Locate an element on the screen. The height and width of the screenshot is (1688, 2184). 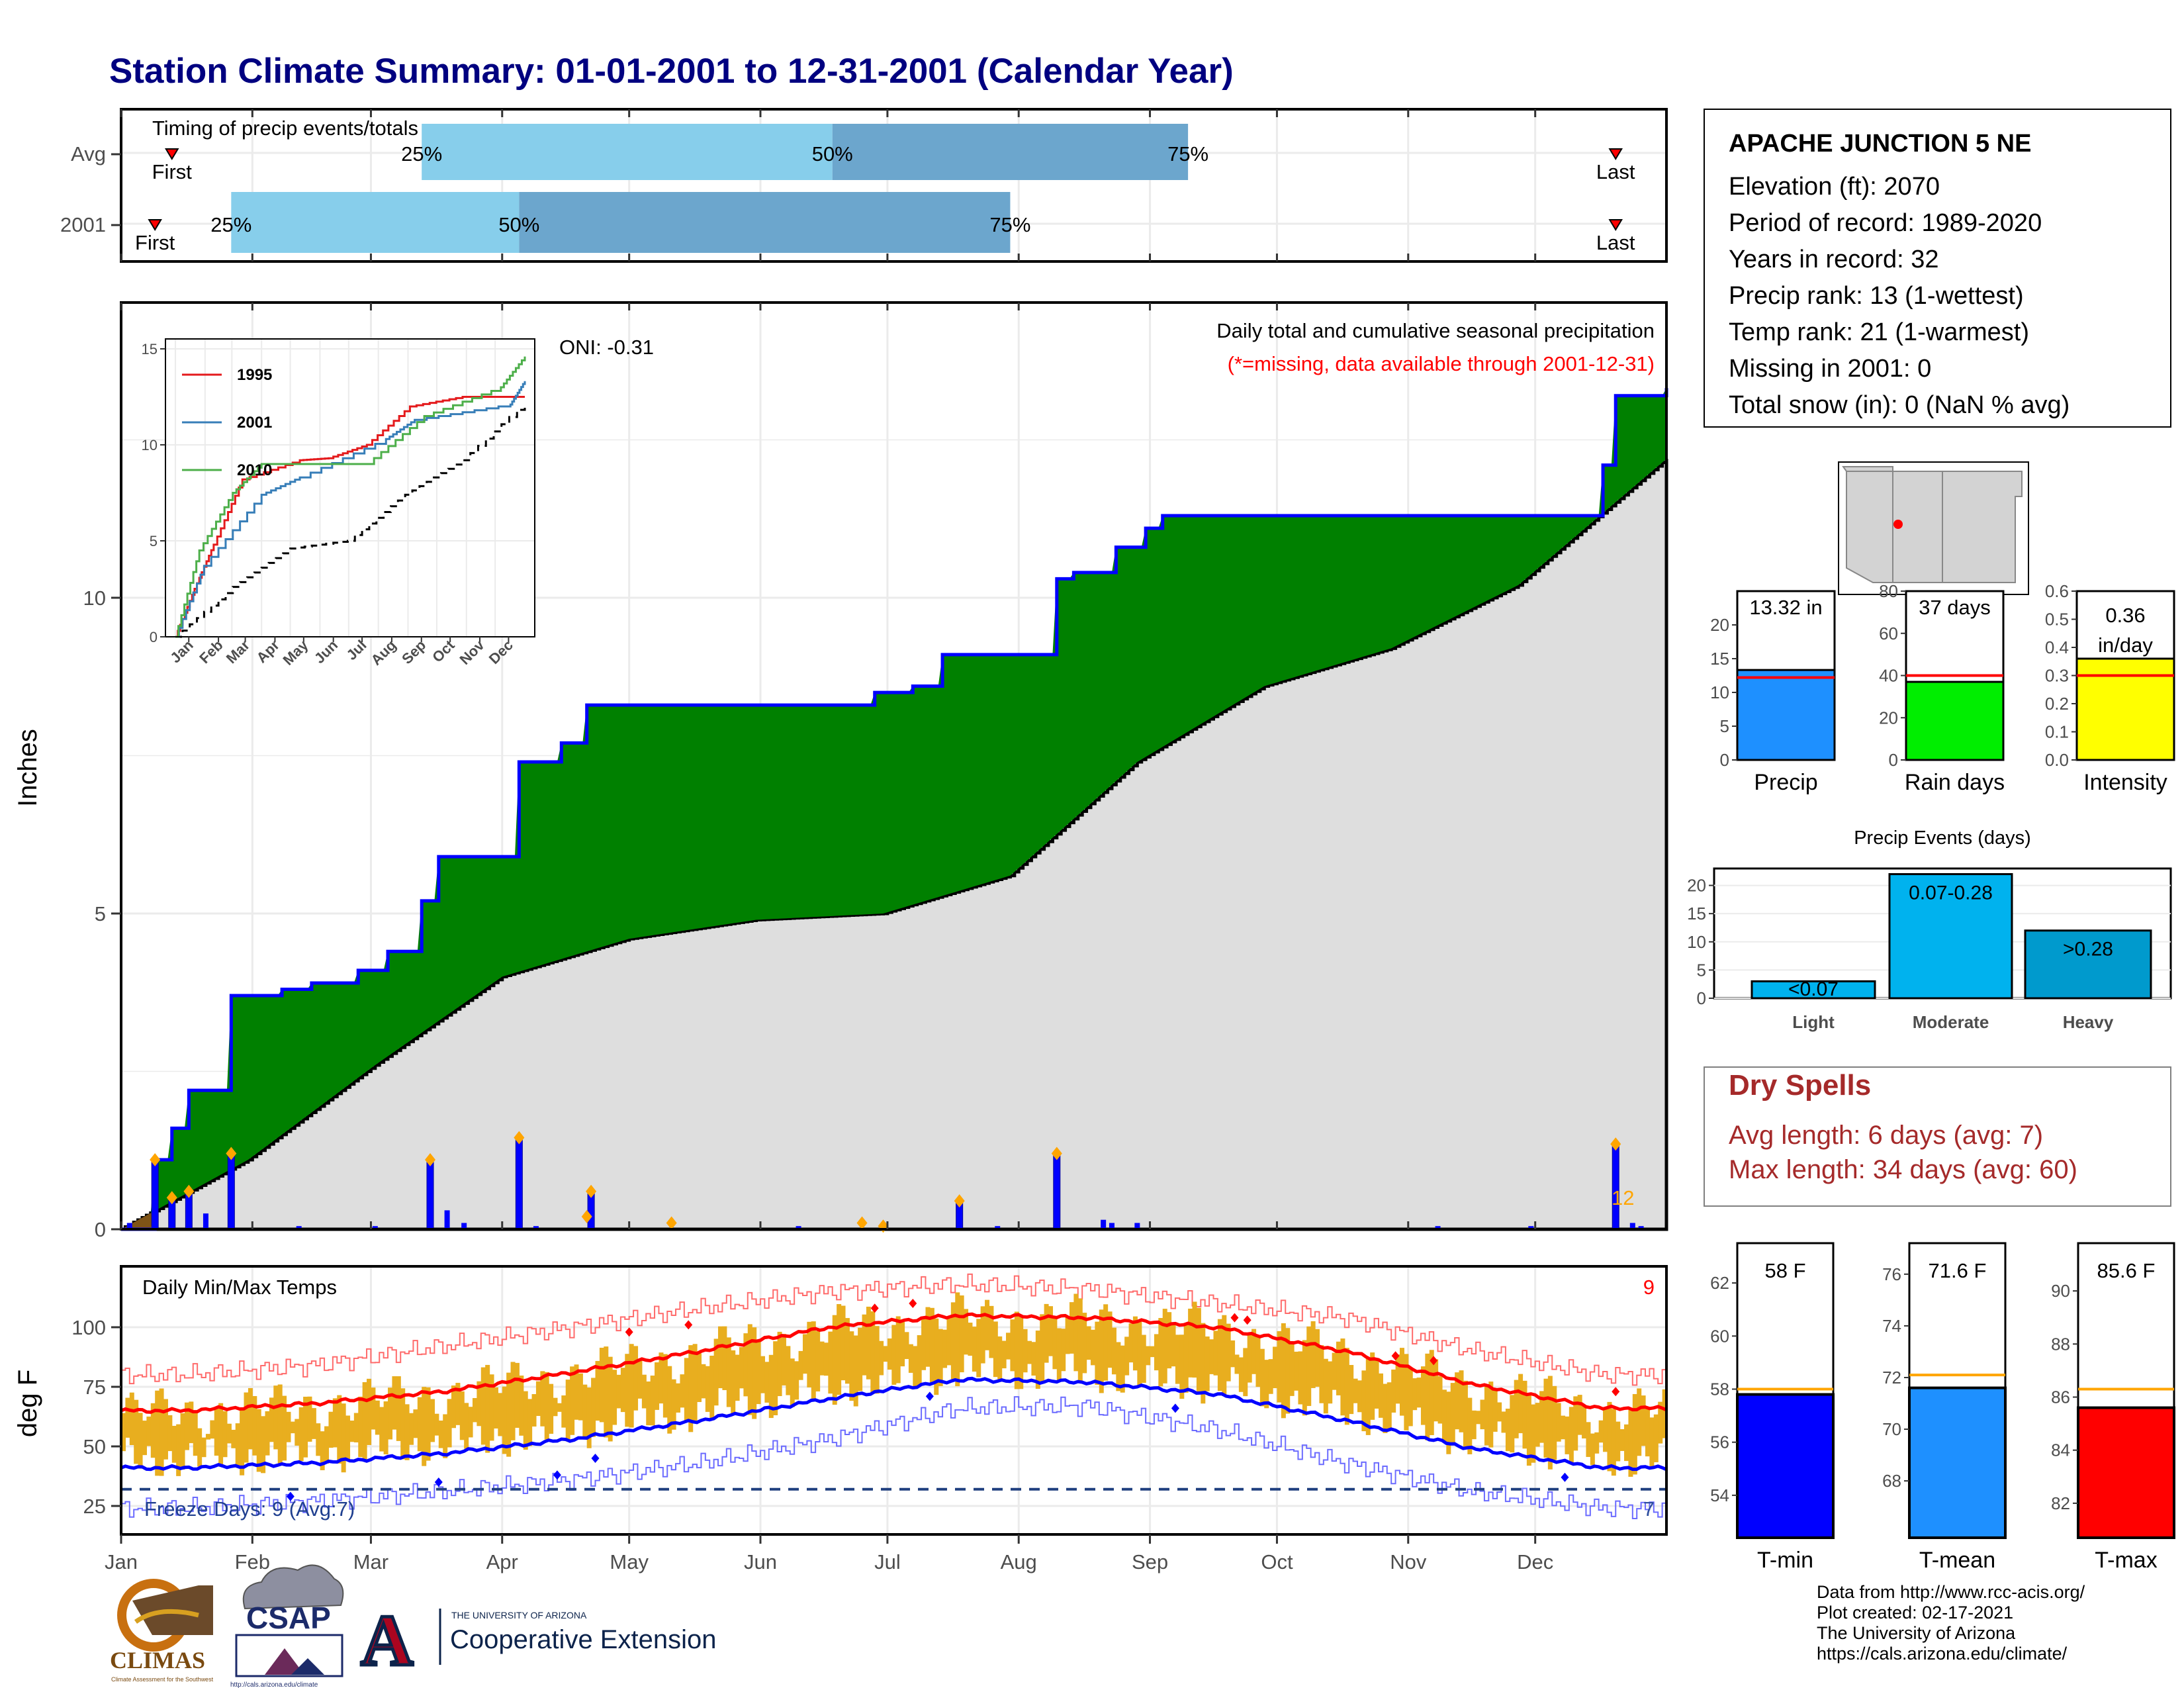
footer-url: https://cals.arizona.edu/climate/ is located at coordinates (1942, 1654).